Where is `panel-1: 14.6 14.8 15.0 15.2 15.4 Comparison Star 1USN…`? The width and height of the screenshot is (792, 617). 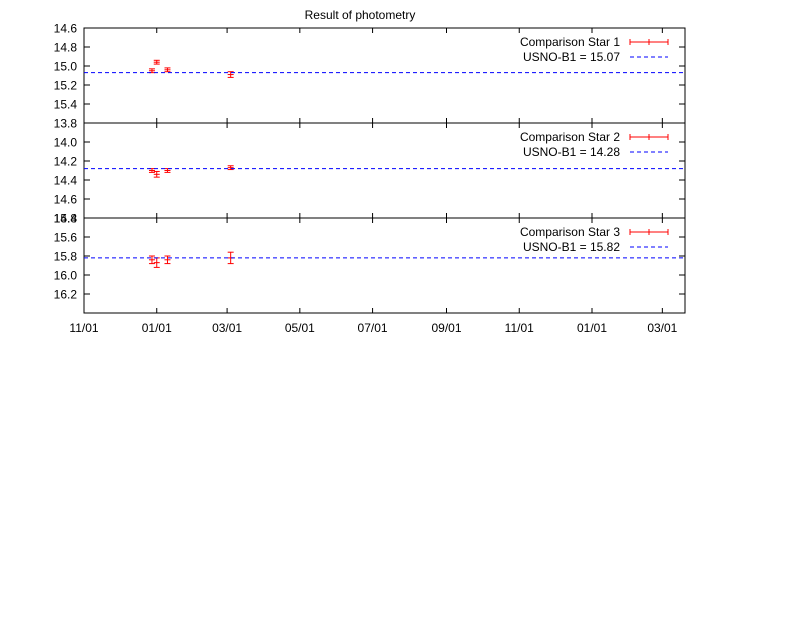 panel-1: 14.6 14.8 15.0 15.2 15.4 Comparison Star 1USN… is located at coordinates (370, 73).